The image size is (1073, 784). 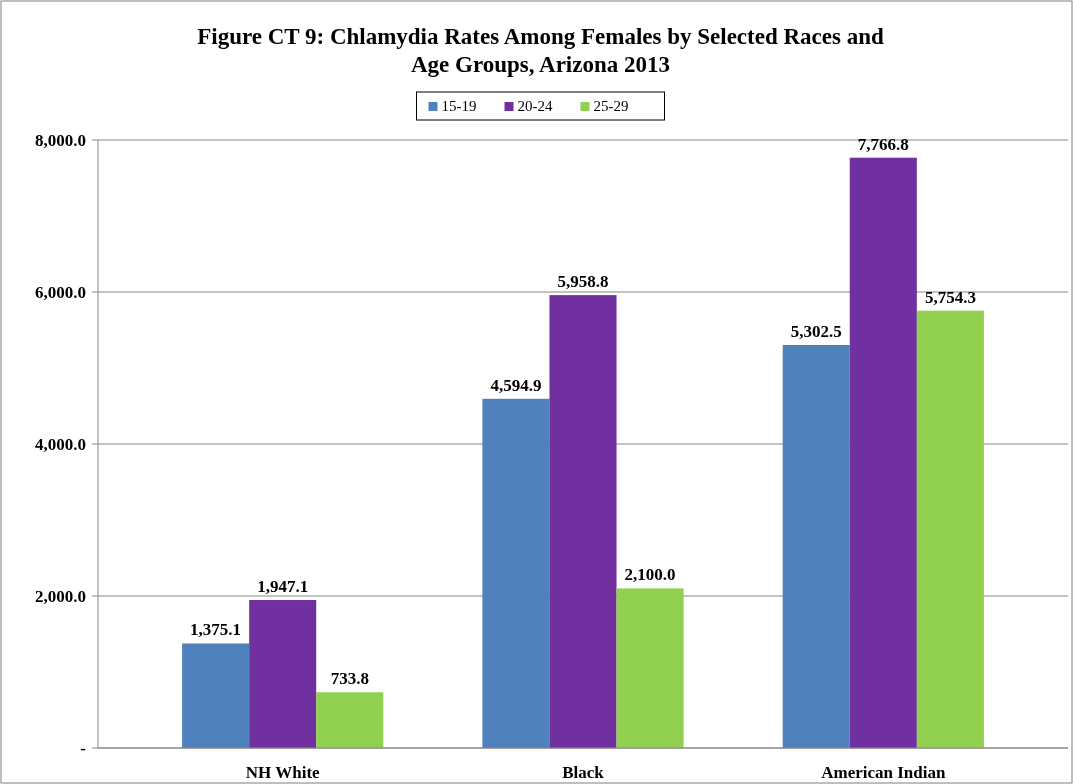 What do you see at coordinates (60, 292) in the screenshot?
I see `y-tick-label: 6,000.0` at bounding box center [60, 292].